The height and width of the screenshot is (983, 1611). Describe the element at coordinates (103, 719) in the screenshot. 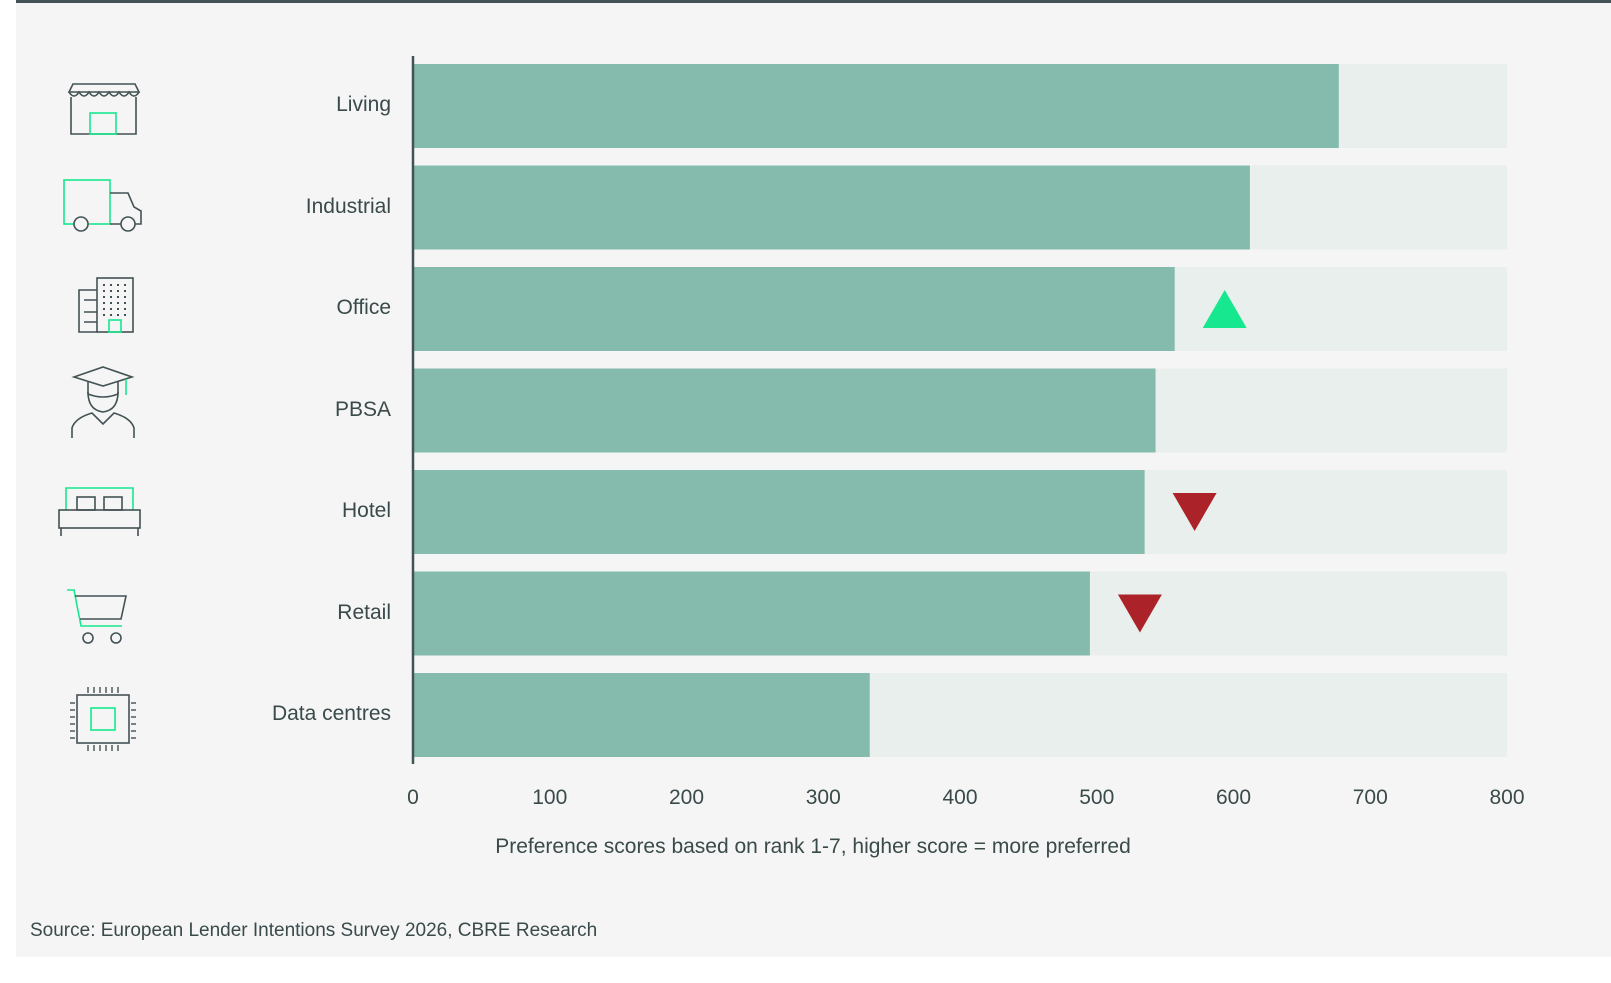

I see `microchip-icon` at that location.